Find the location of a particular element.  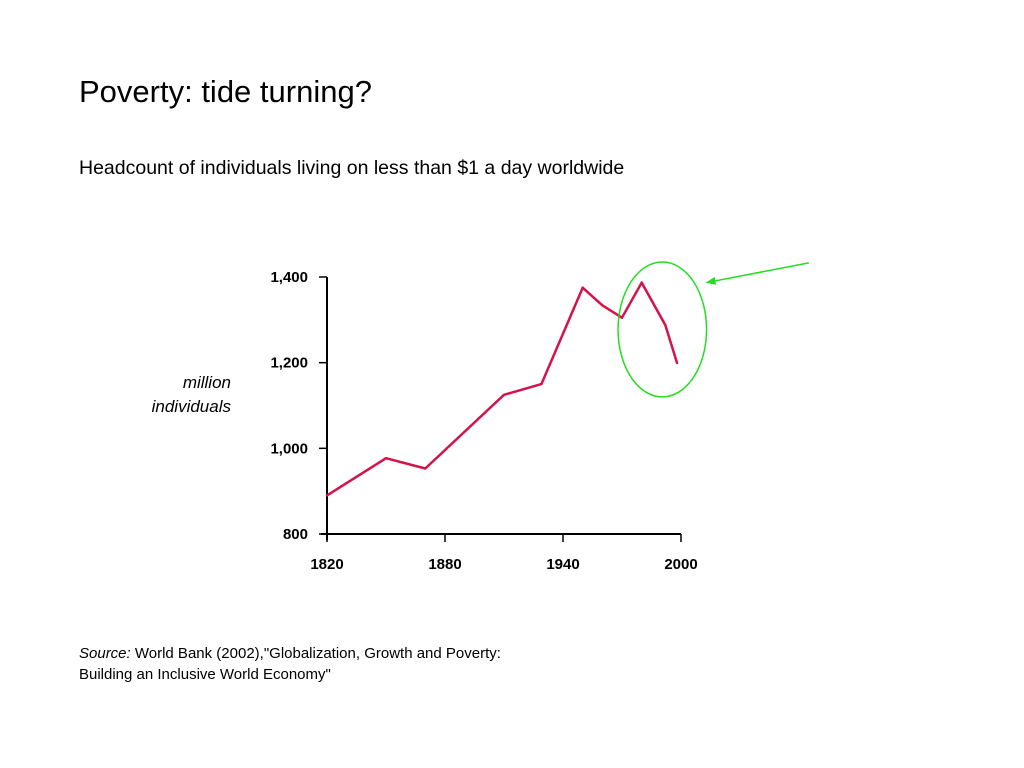

y-tick-label: 1,000 is located at coordinates (289, 448).